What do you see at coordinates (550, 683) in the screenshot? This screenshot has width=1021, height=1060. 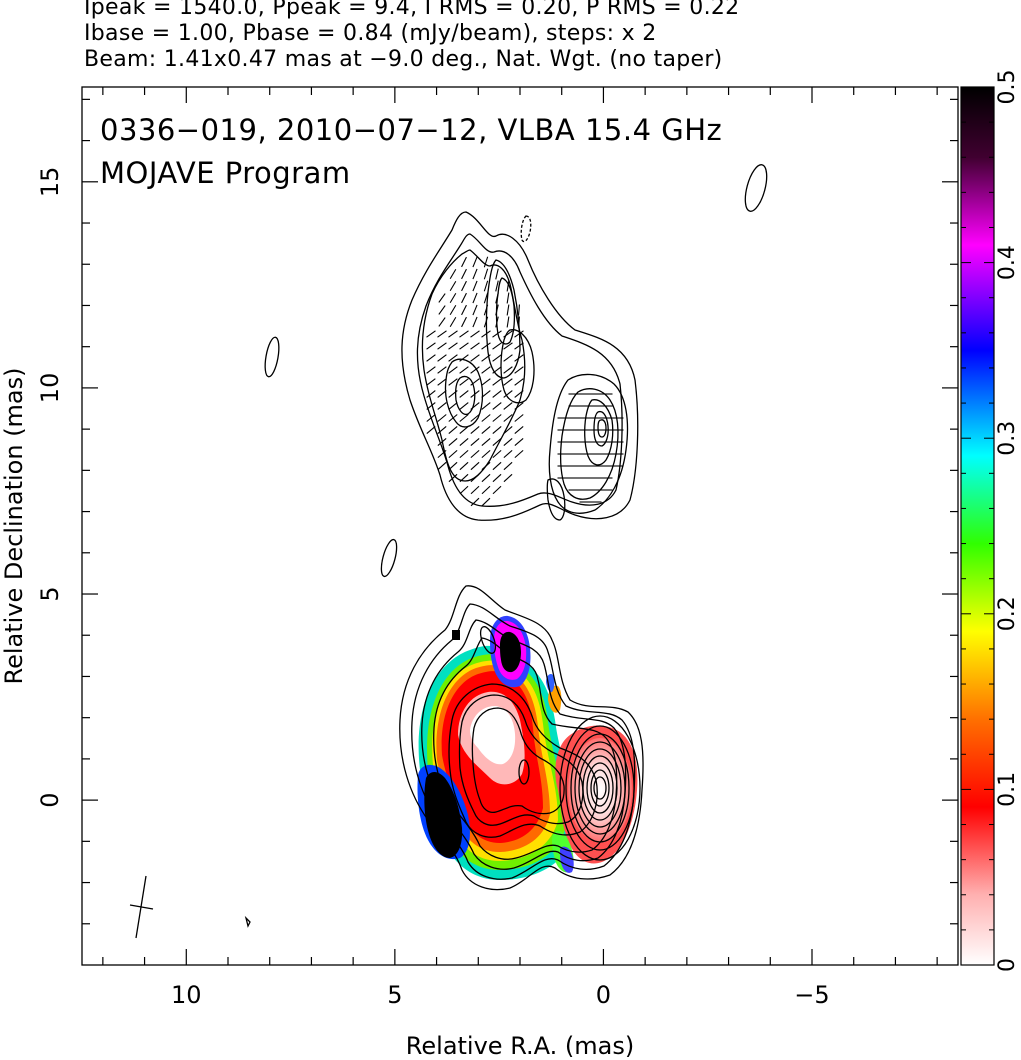 I see `pol-inner-blue` at bounding box center [550, 683].